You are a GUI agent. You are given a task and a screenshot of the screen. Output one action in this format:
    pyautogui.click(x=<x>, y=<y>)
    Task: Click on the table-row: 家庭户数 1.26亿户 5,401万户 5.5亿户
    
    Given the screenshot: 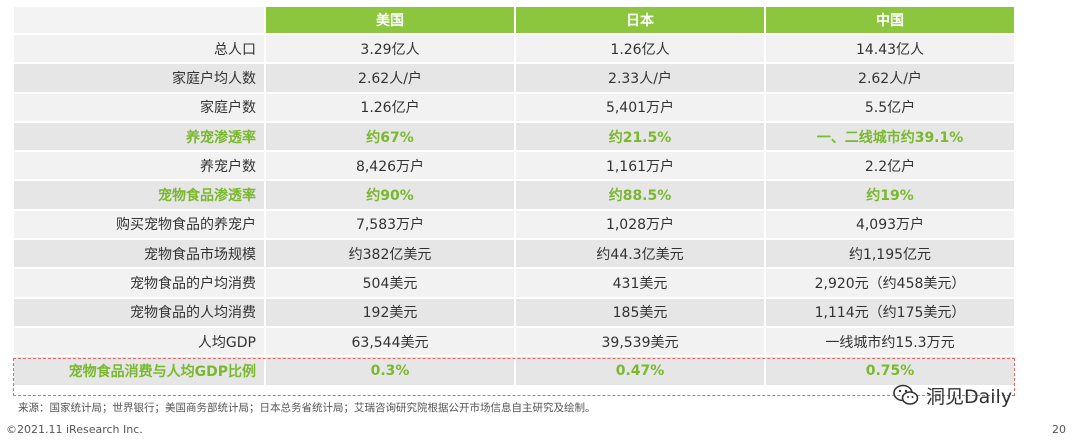 What is the action you would take?
    pyautogui.click(x=514, y=107)
    